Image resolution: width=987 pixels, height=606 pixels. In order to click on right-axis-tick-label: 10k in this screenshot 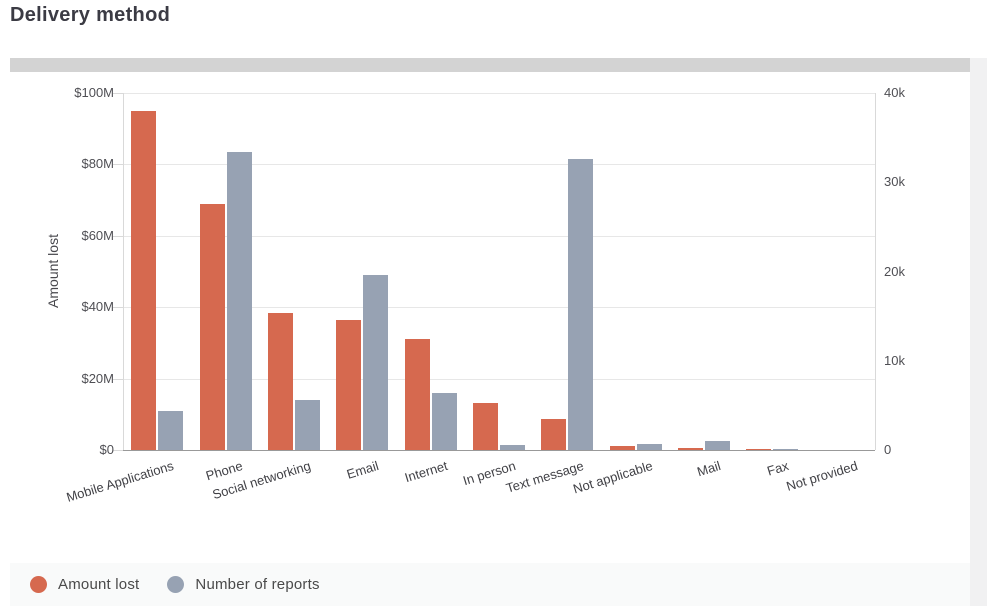, I will do `click(894, 360)`.